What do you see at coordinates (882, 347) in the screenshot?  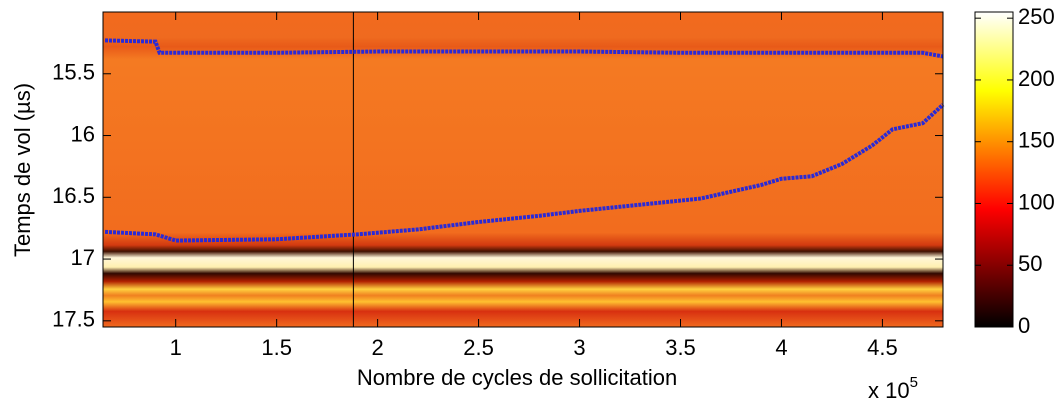 I see `x-tick-label: 4.5` at bounding box center [882, 347].